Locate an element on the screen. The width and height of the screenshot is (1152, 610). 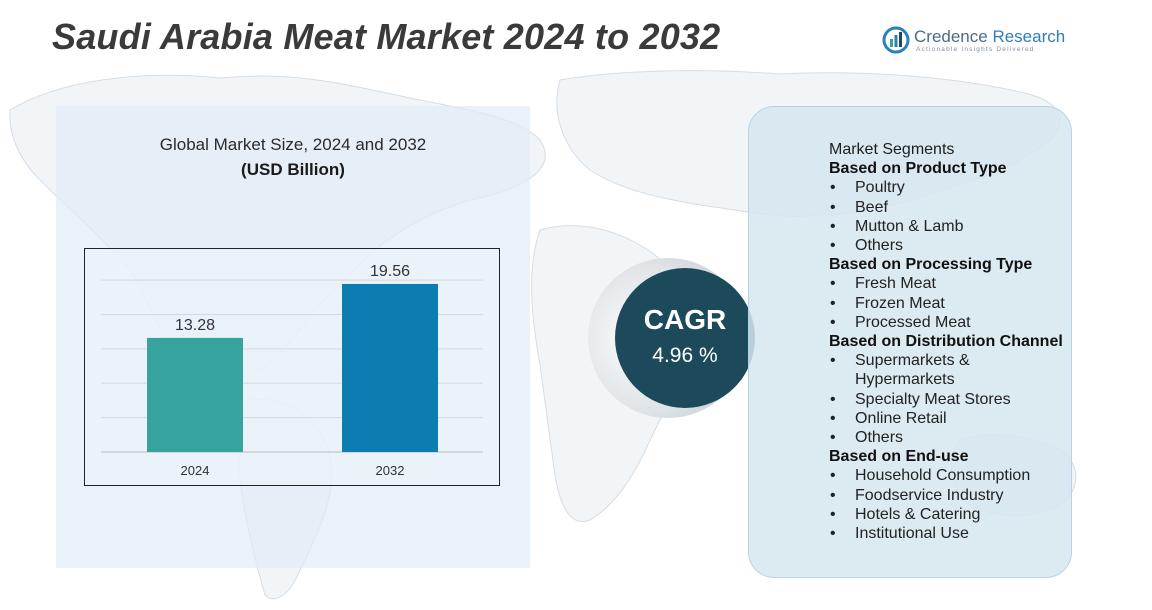
segment-list: Fresh Meat Frozen Meat Processed Meat is located at coordinates (949, 303).